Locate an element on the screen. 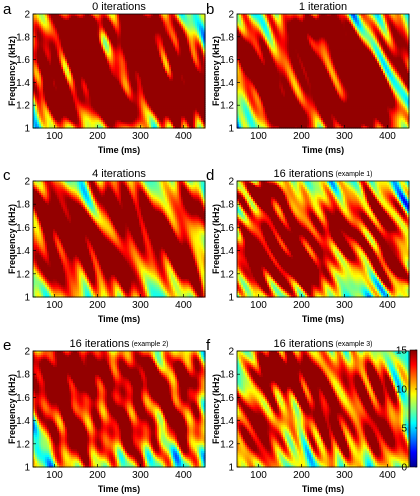 Image resolution: width=420 pixels, height=496 pixels. panel-letter: a is located at coordinates (7, 9).